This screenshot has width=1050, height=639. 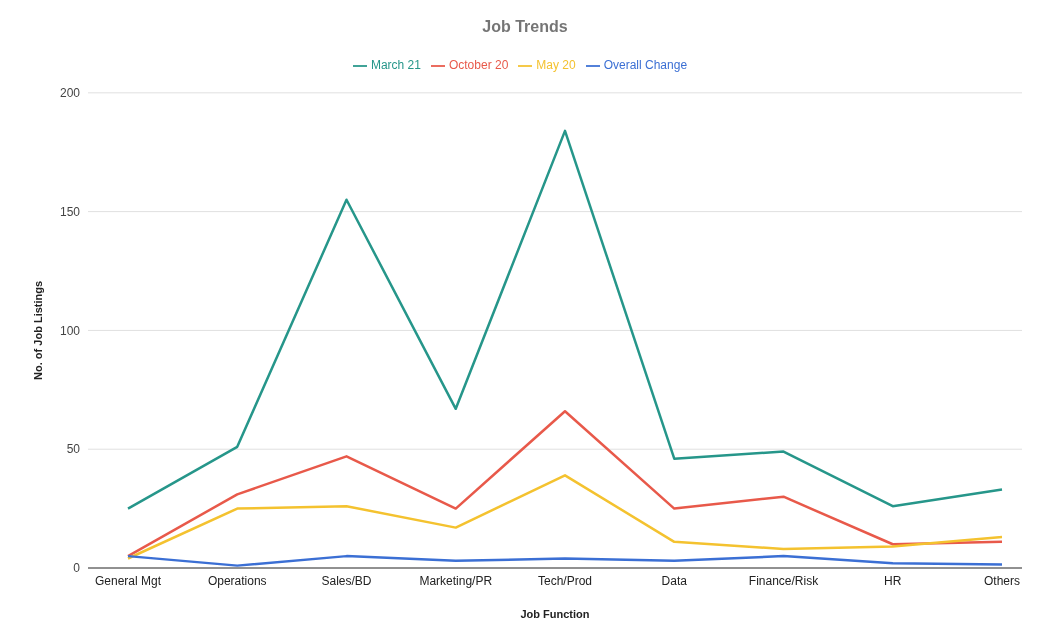 What do you see at coordinates (555, 614) in the screenshot?
I see `x-axis-title: Job Function` at bounding box center [555, 614].